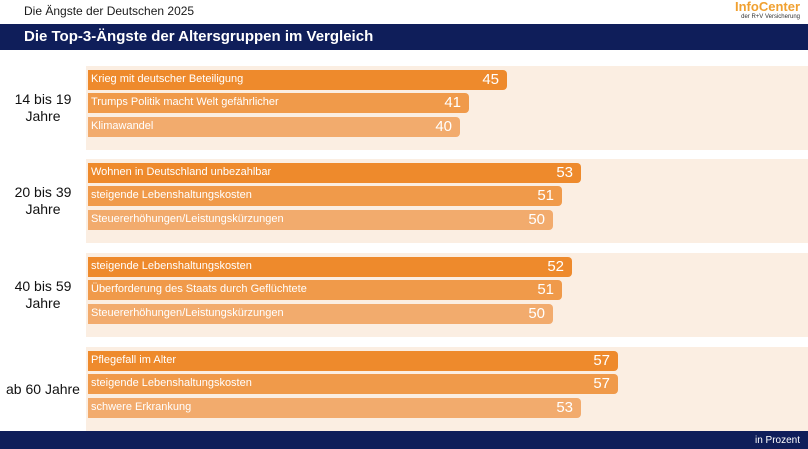 The height and width of the screenshot is (449, 808). What do you see at coordinates (43, 389) in the screenshot?
I see `age-group-label: ab 60 Jahre` at bounding box center [43, 389].